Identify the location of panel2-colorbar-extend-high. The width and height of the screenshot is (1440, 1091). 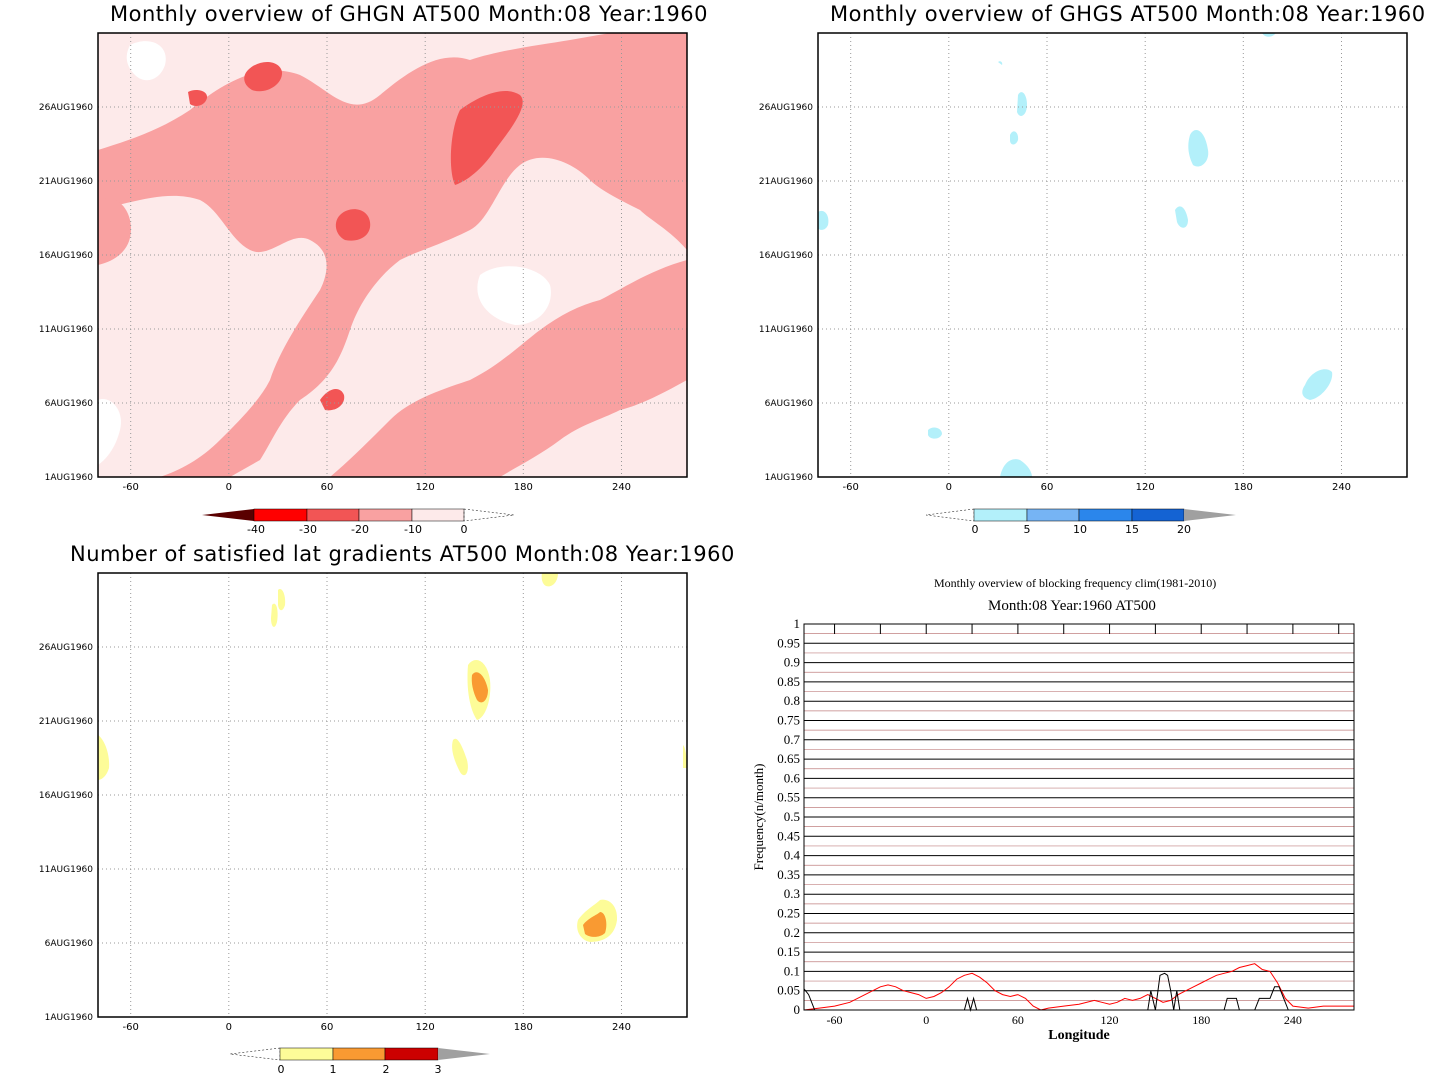
(1210, 515).